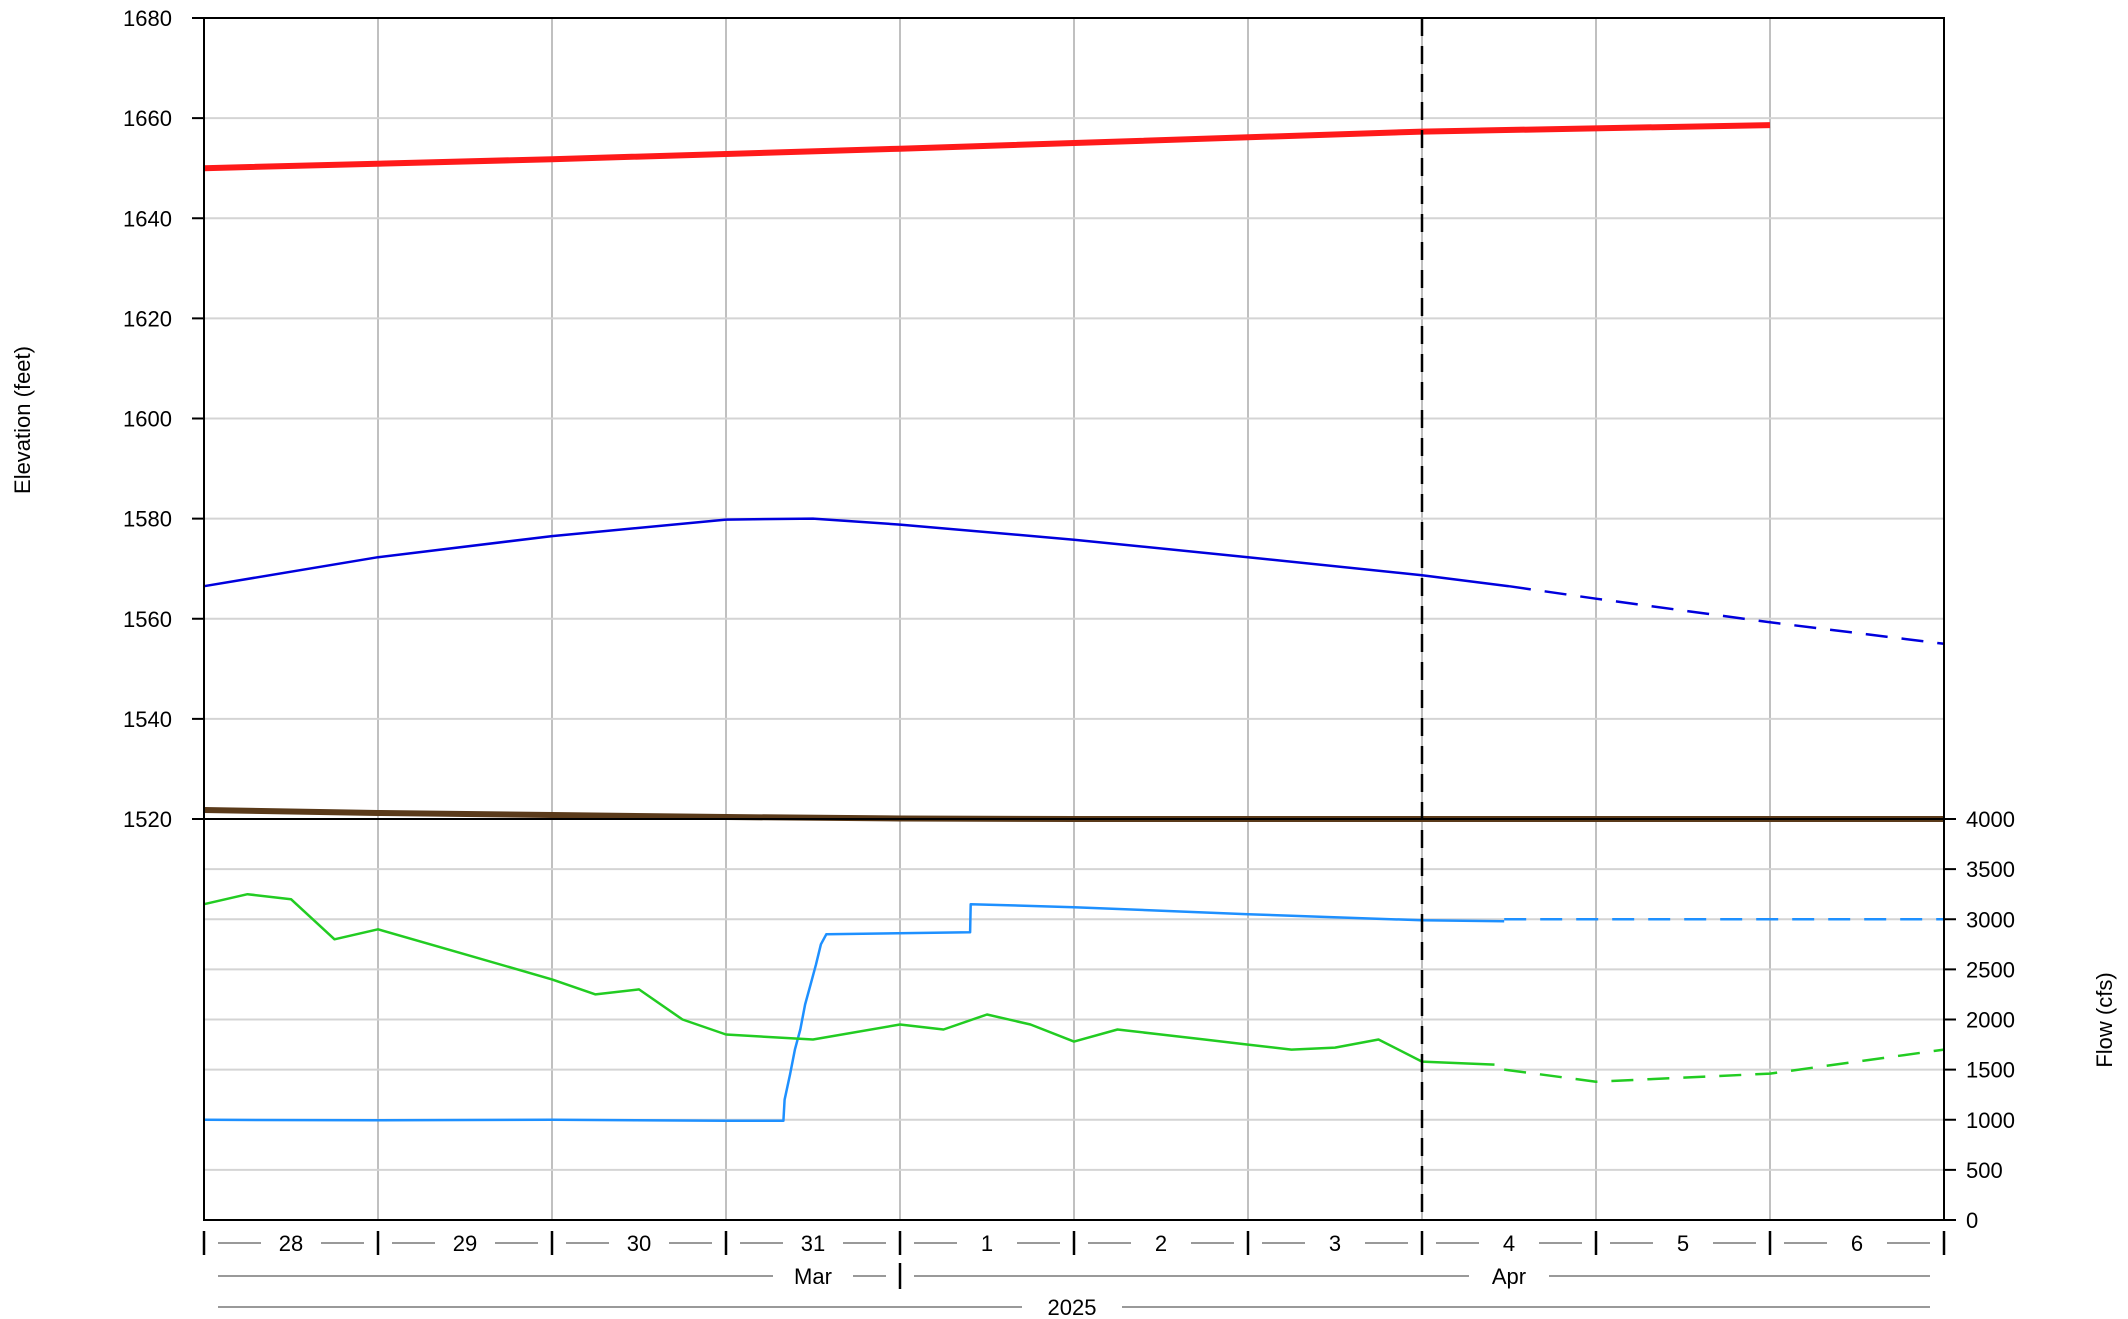 The height and width of the screenshot is (1319, 2128). I want to click on elevation-tick-label: 1600, so click(147, 419).